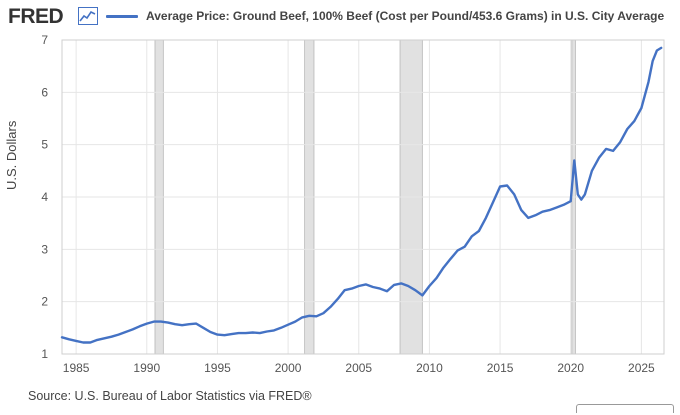 This screenshot has width=680, height=415. What do you see at coordinates (44, 145) in the screenshot?
I see `y-tick-label: 5` at bounding box center [44, 145].